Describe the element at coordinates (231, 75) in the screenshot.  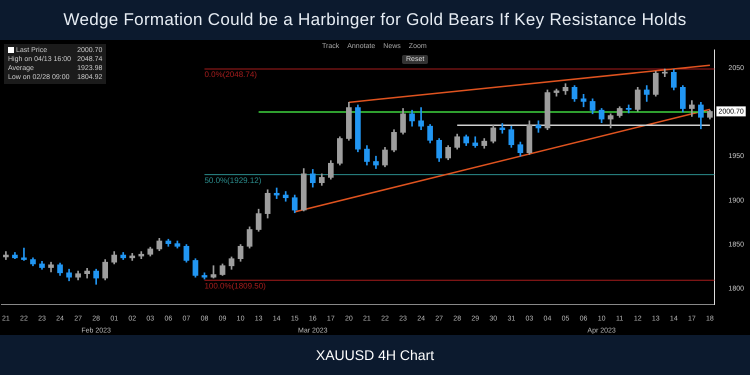
I see `ref-line-label: 0.0%(2048.74)` at that location.